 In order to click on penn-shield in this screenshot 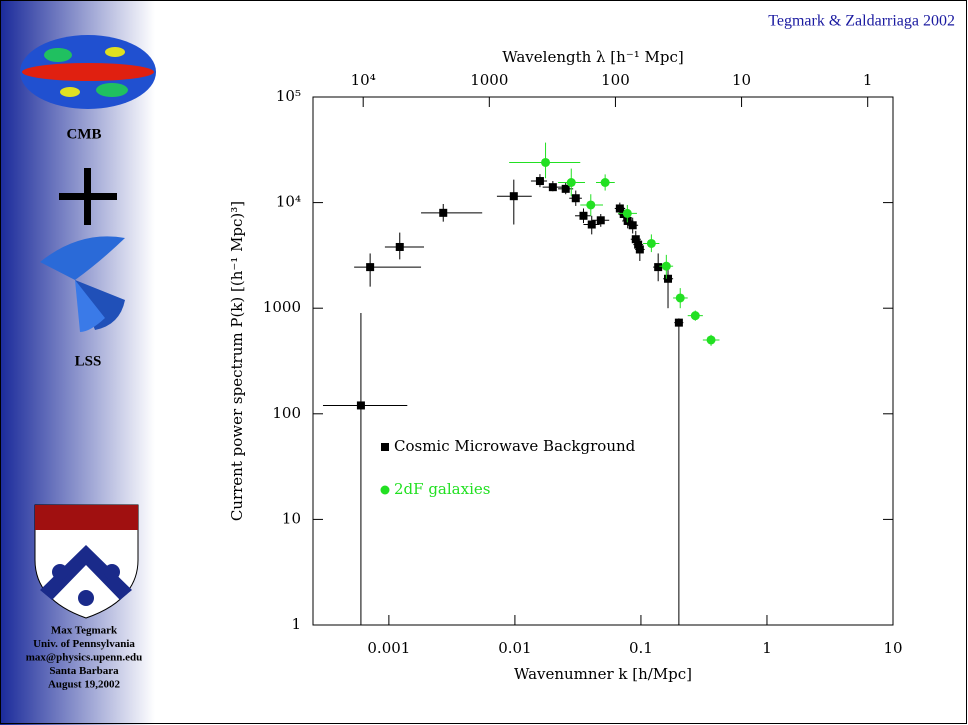, I will do `click(86, 561)`.